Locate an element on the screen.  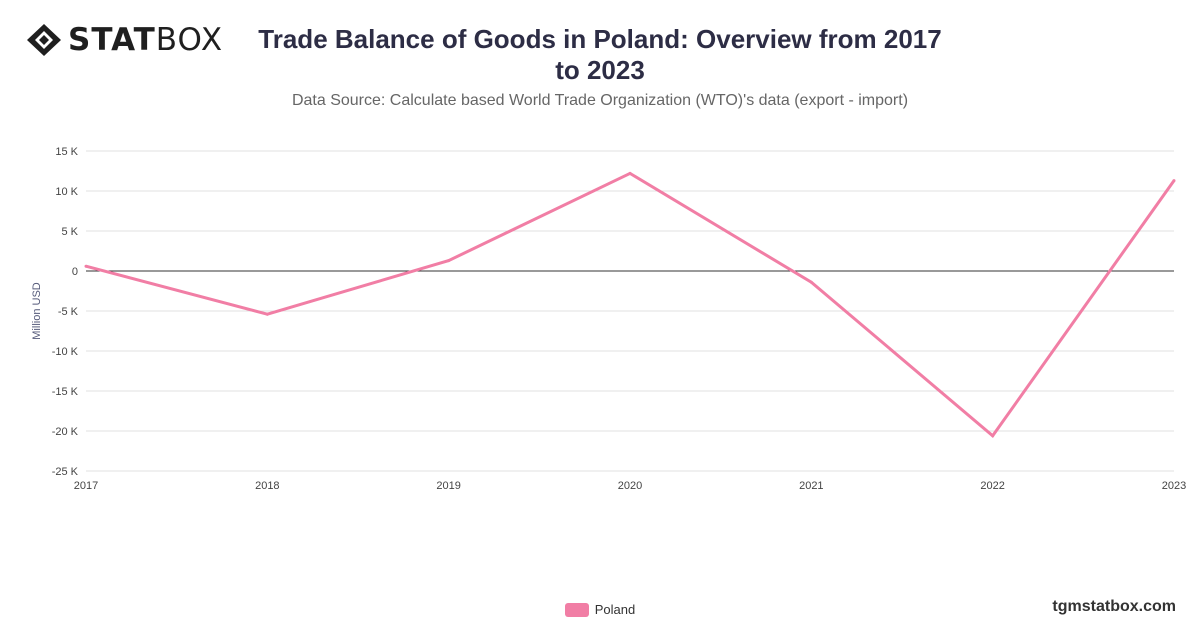
y-tick-label: 10 K is located at coordinates (66, 192).